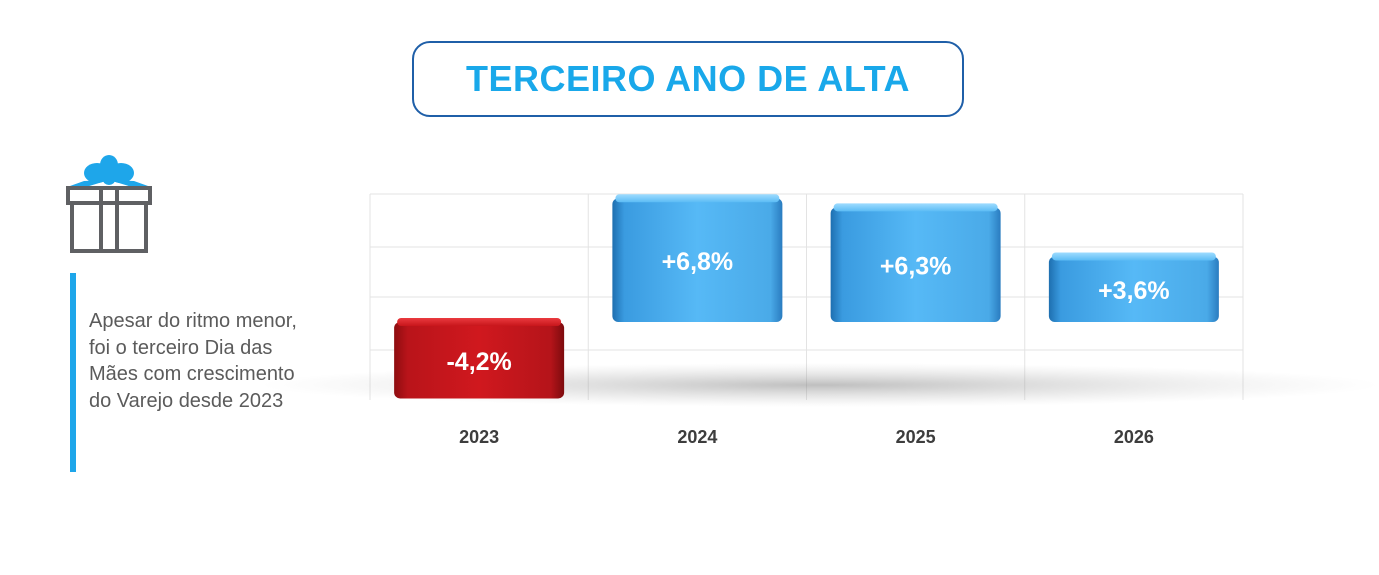  What do you see at coordinates (73, 372) in the screenshot?
I see `accent-bar` at bounding box center [73, 372].